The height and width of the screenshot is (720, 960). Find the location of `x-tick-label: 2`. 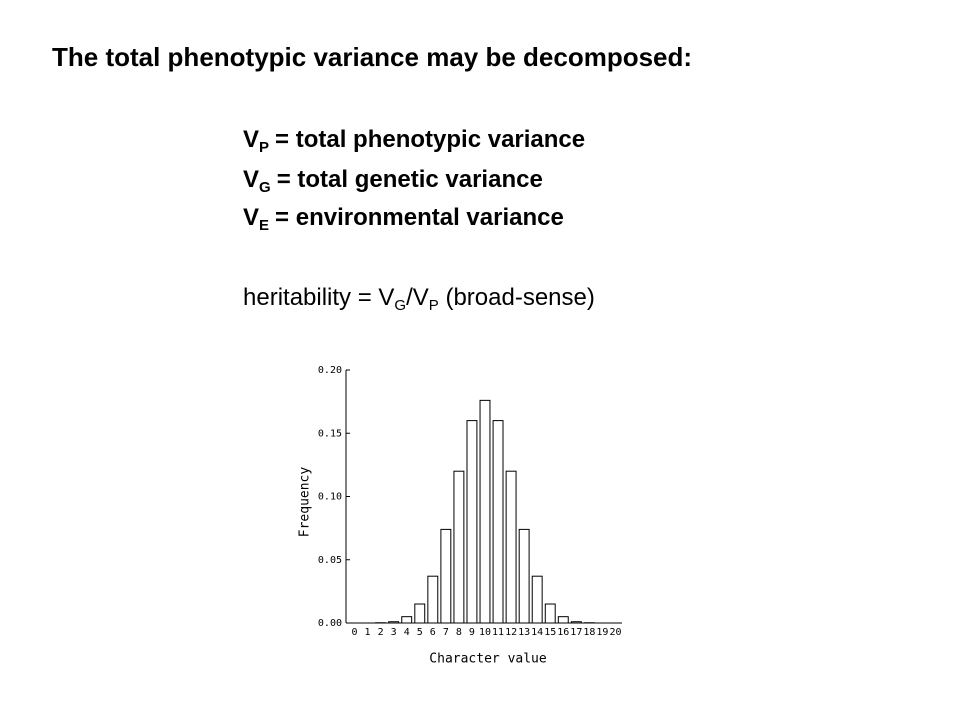

x-tick-label: 2 is located at coordinates (381, 632).